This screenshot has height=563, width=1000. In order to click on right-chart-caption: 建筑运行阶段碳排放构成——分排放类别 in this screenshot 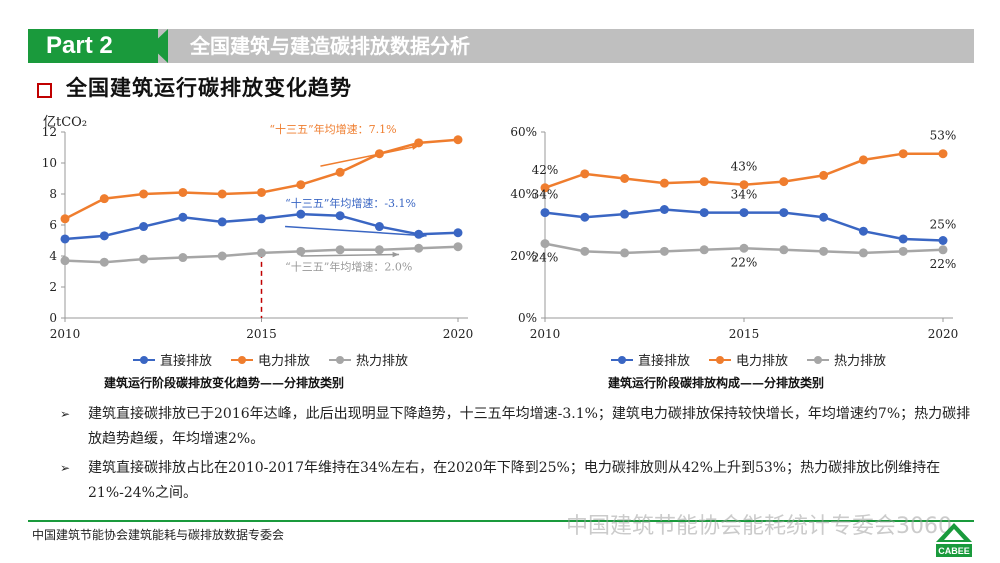, I will do `click(716, 383)`.